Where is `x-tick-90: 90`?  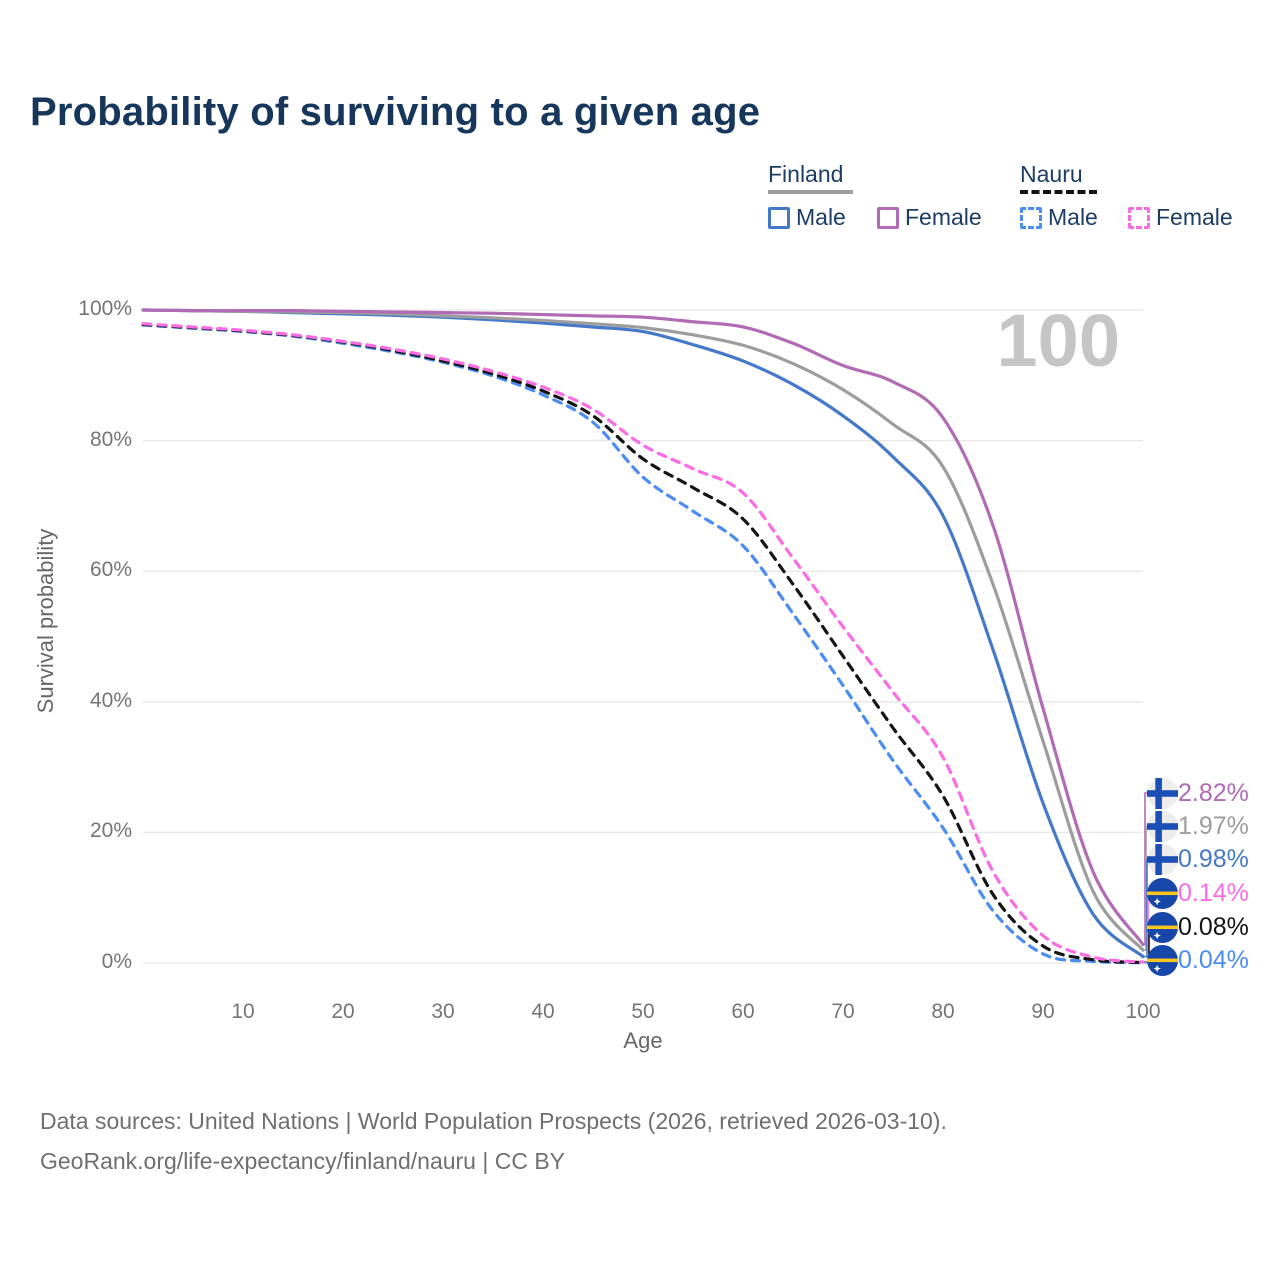 x-tick-90: 90 is located at coordinates (1043, 1011).